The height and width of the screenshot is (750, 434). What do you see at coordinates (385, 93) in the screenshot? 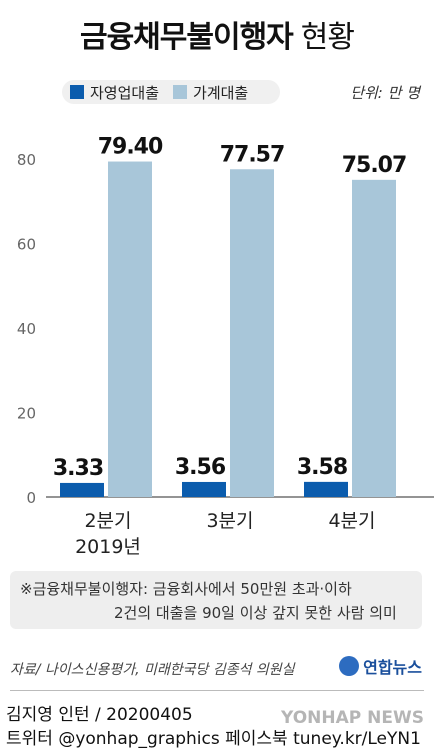
I see `unit-label: 단위: 만 명` at bounding box center [385, 93].